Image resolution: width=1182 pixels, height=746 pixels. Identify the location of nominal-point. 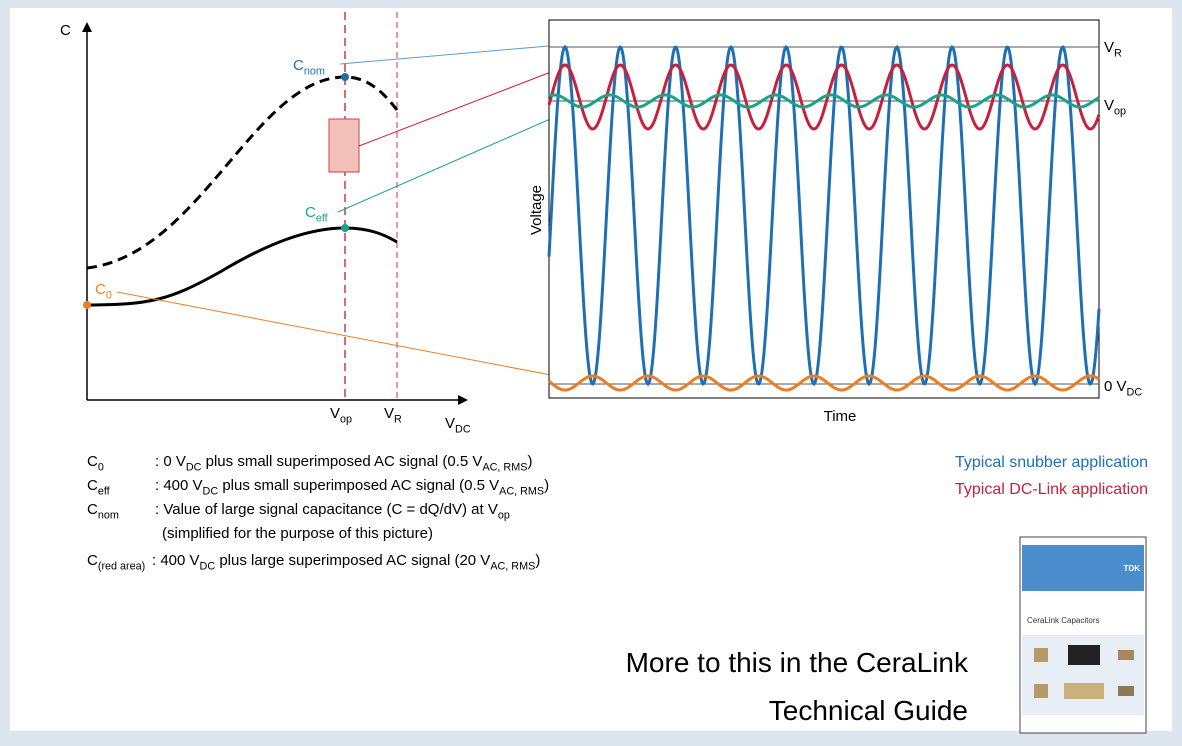
(345, 77).